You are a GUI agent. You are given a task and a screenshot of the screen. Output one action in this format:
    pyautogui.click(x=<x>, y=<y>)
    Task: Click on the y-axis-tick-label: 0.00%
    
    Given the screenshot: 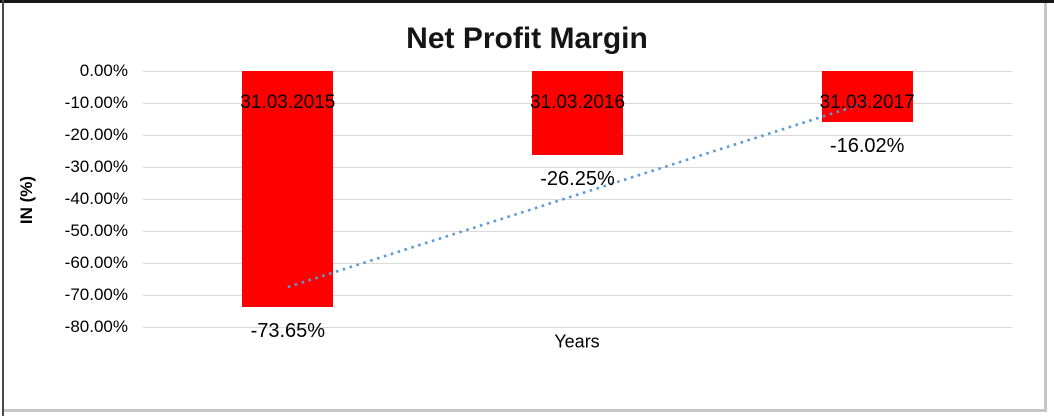 What is the action you would take?
    pyautogui.click(x=103, y=70)
    